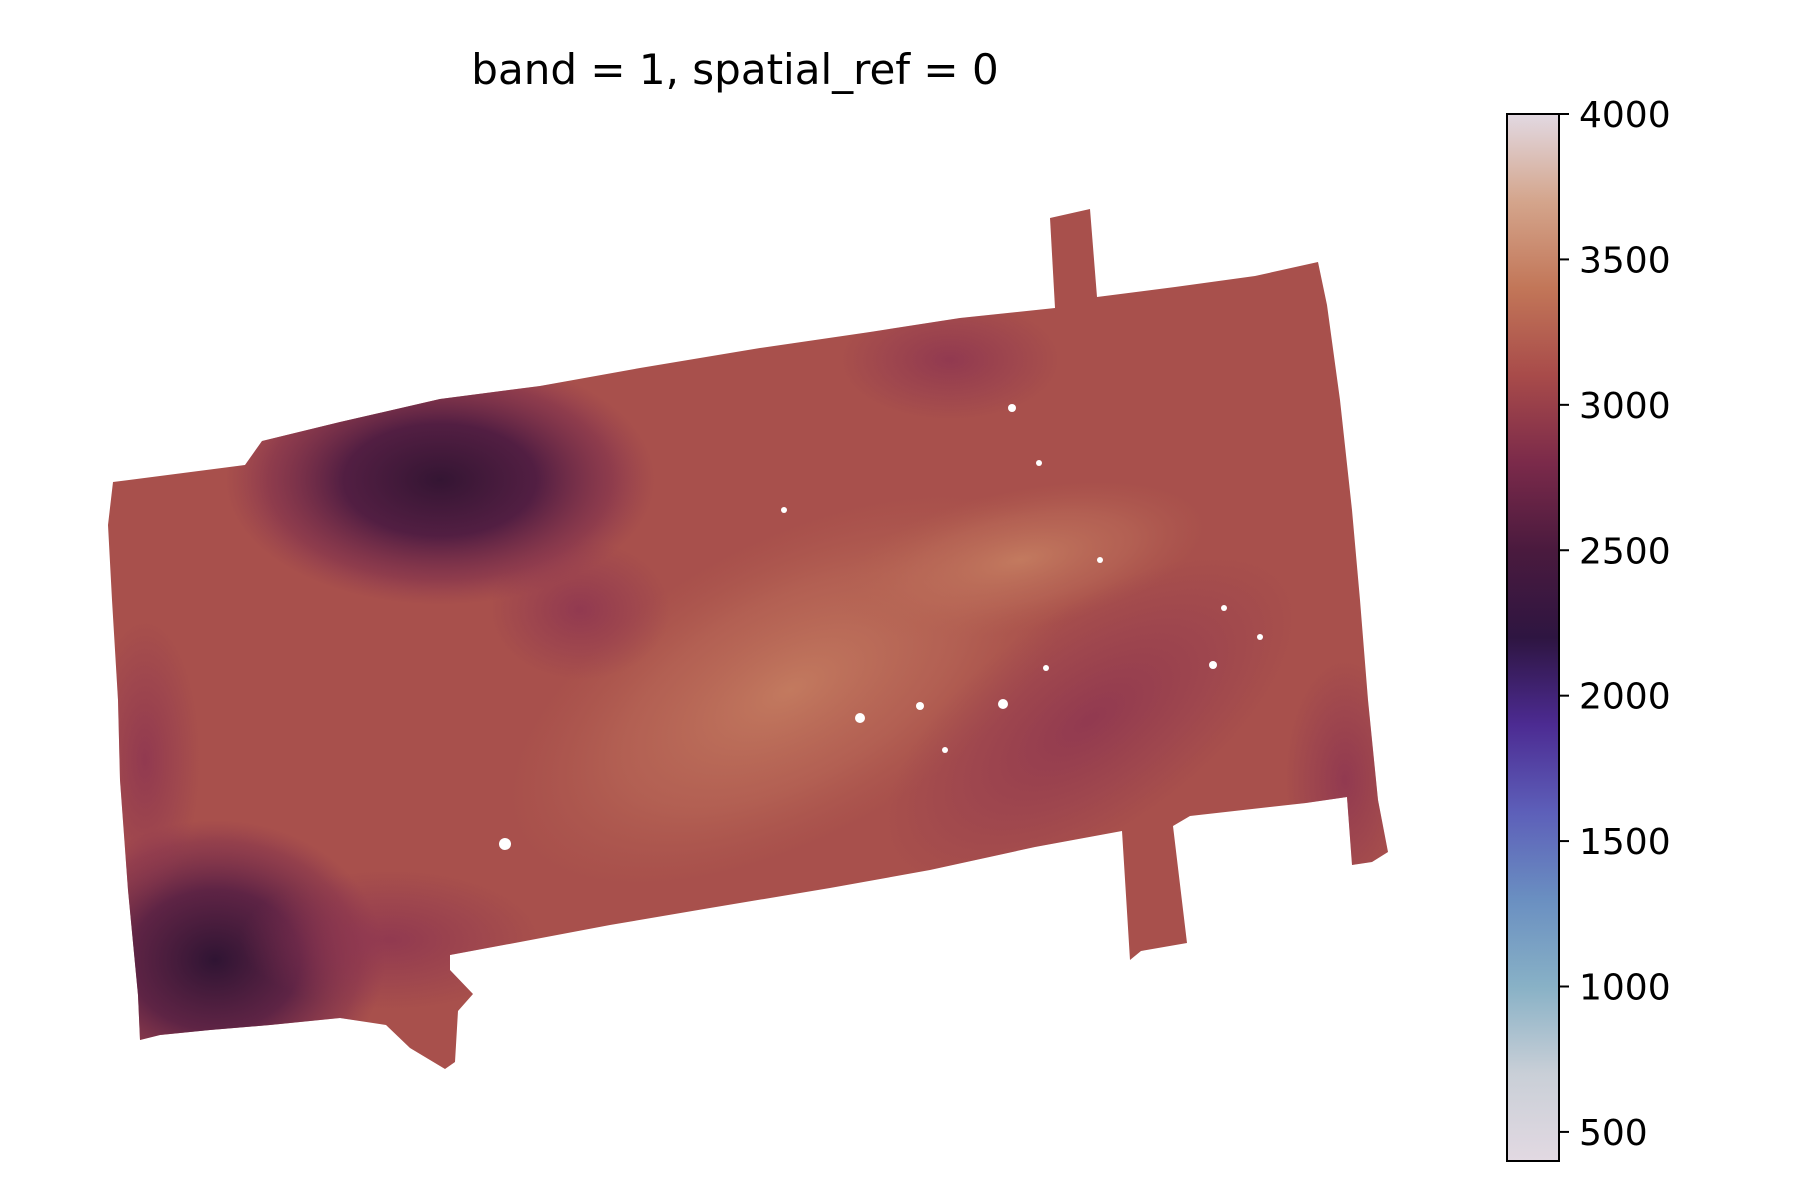 The width and height of the screenshot is (1800, 1200). What do you see at coordinates (1625, 988) in the screenshot?
I see `colorbar-tick-label: 1000` at bounding box center [1625, 988].